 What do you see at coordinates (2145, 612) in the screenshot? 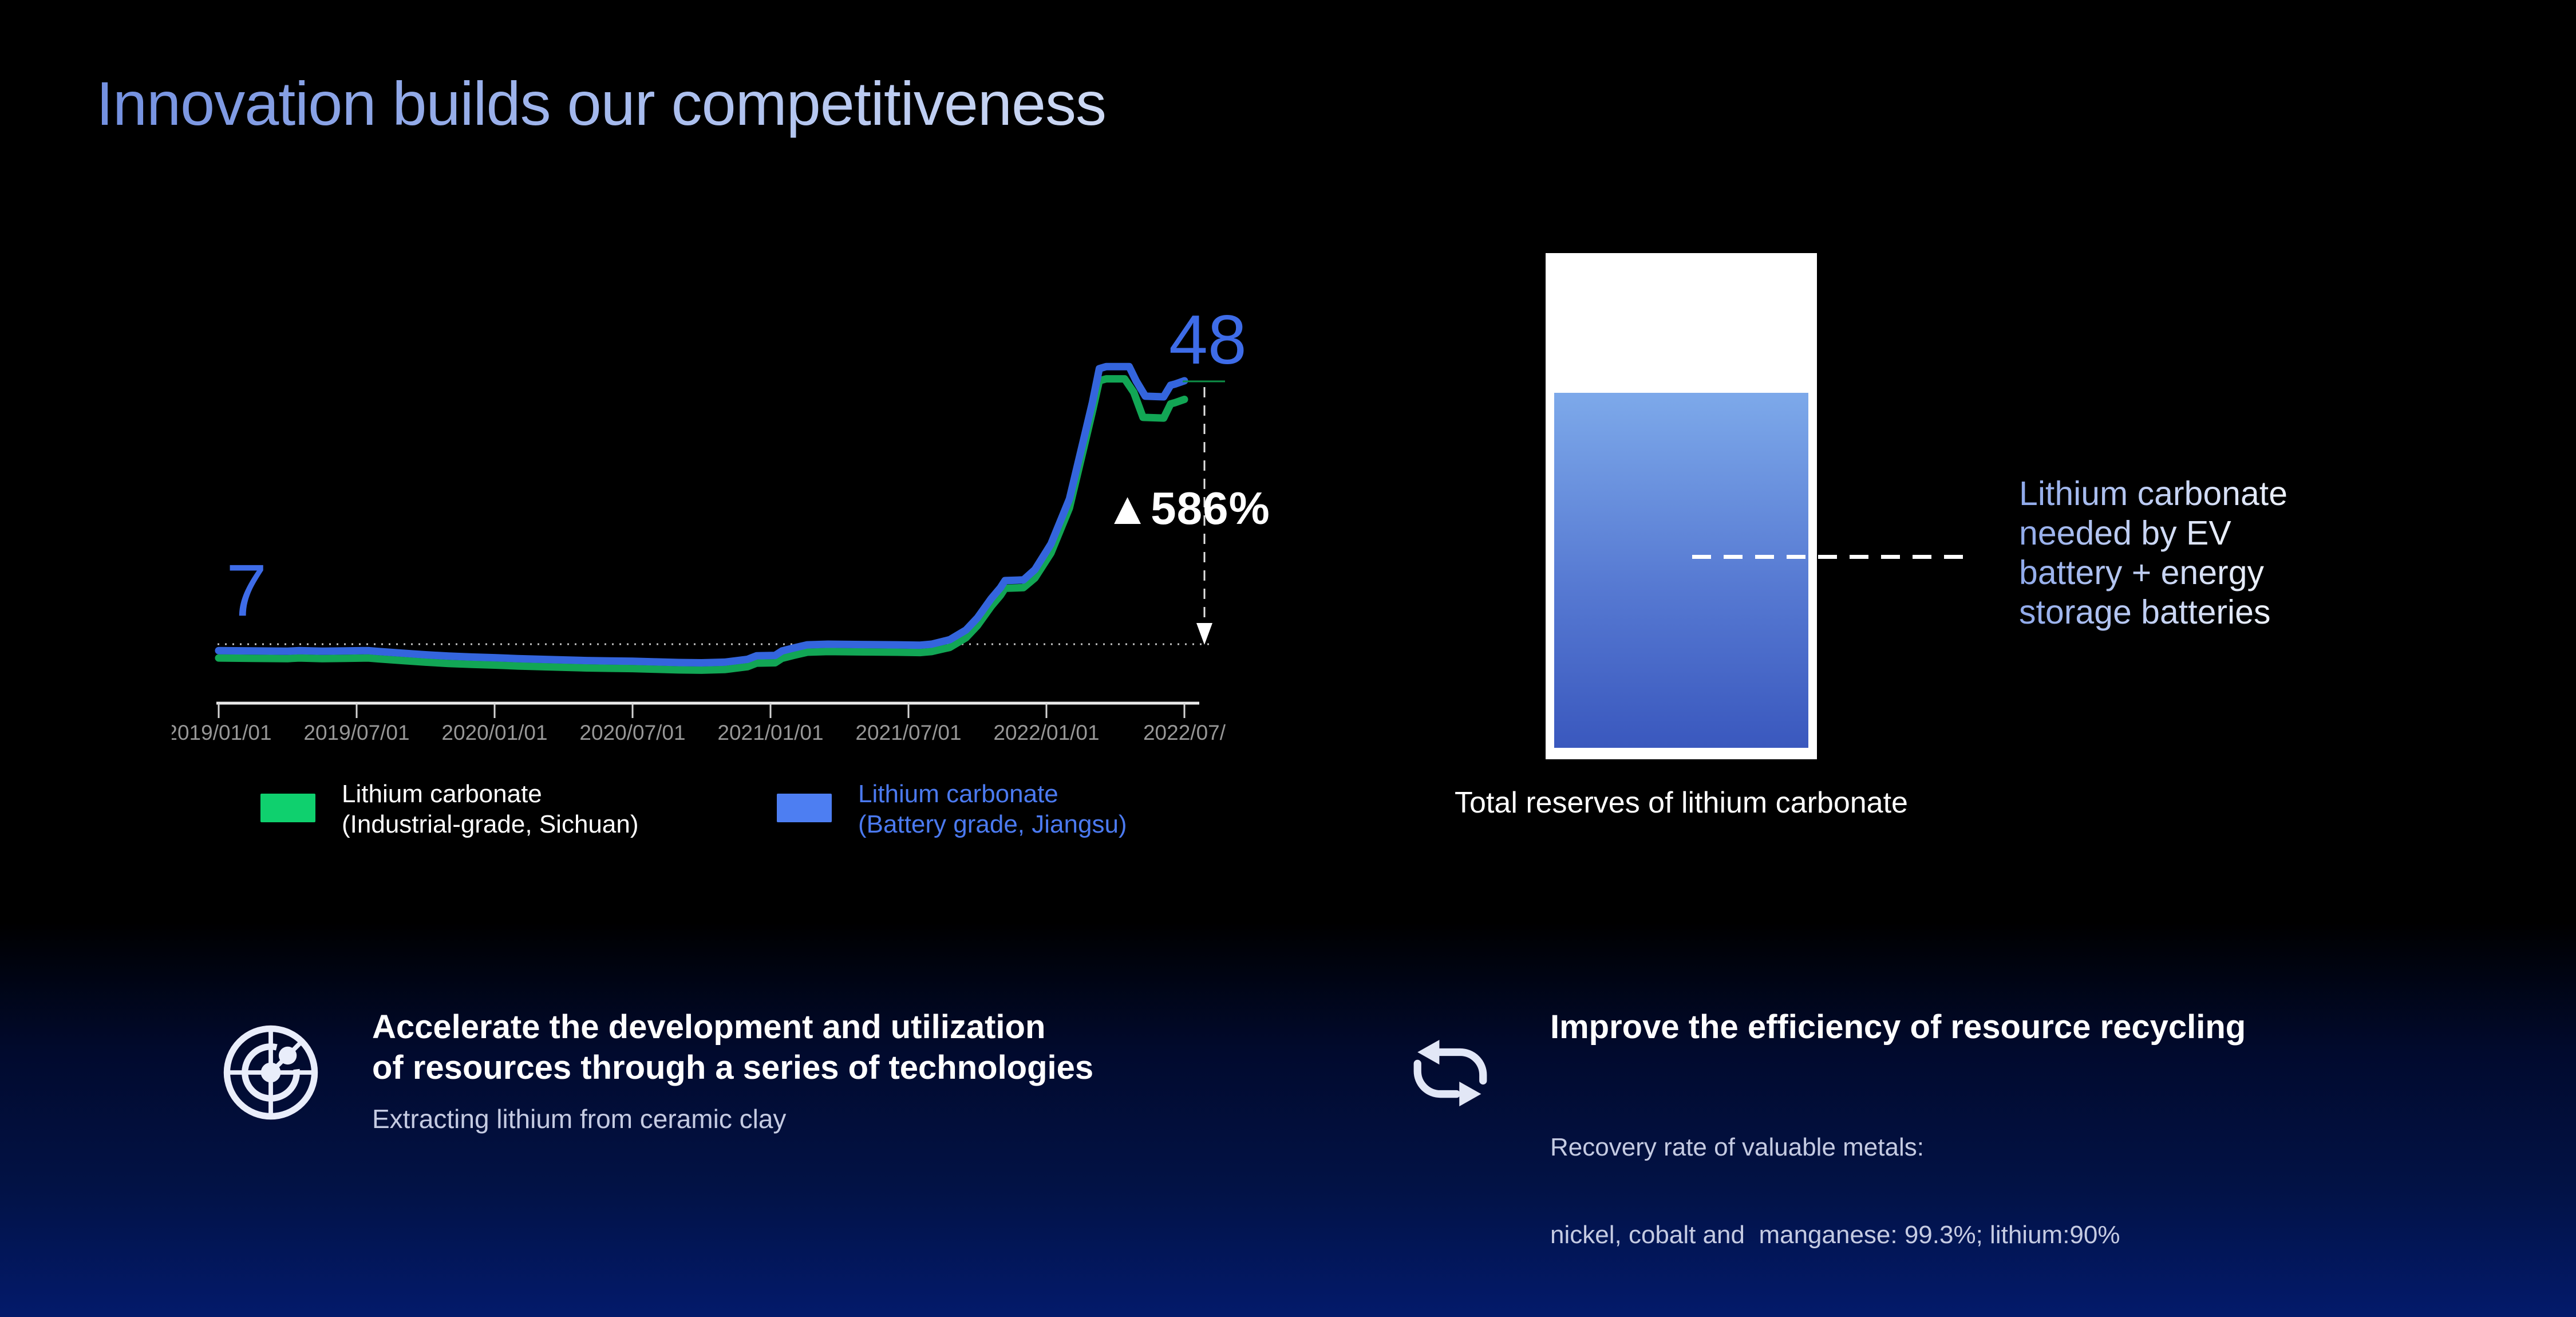
I see `reservoir-note-line: storage batteries` at bounding box center [2145, 612].